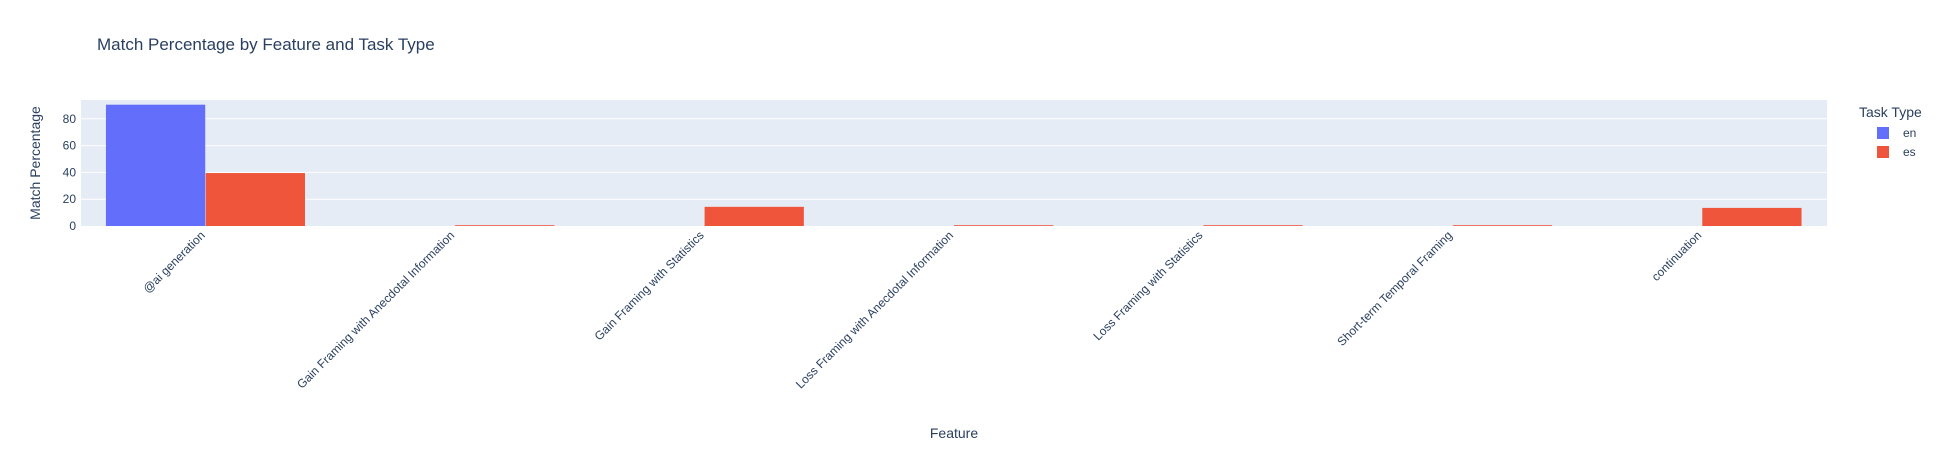 The width and height of the screenshot is (1944, 450). What do you see at coordinates (1677, 256) in the screenshot?
I see `x-tick-label: continuation` at bounding box center [1677, 256].